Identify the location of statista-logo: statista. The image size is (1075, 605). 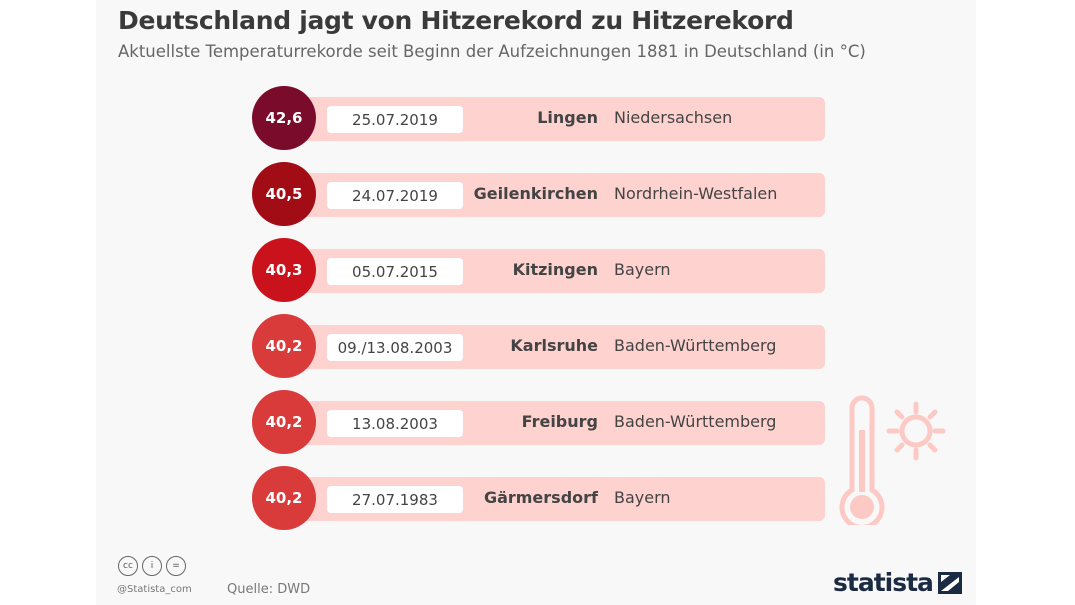
(897, 582).